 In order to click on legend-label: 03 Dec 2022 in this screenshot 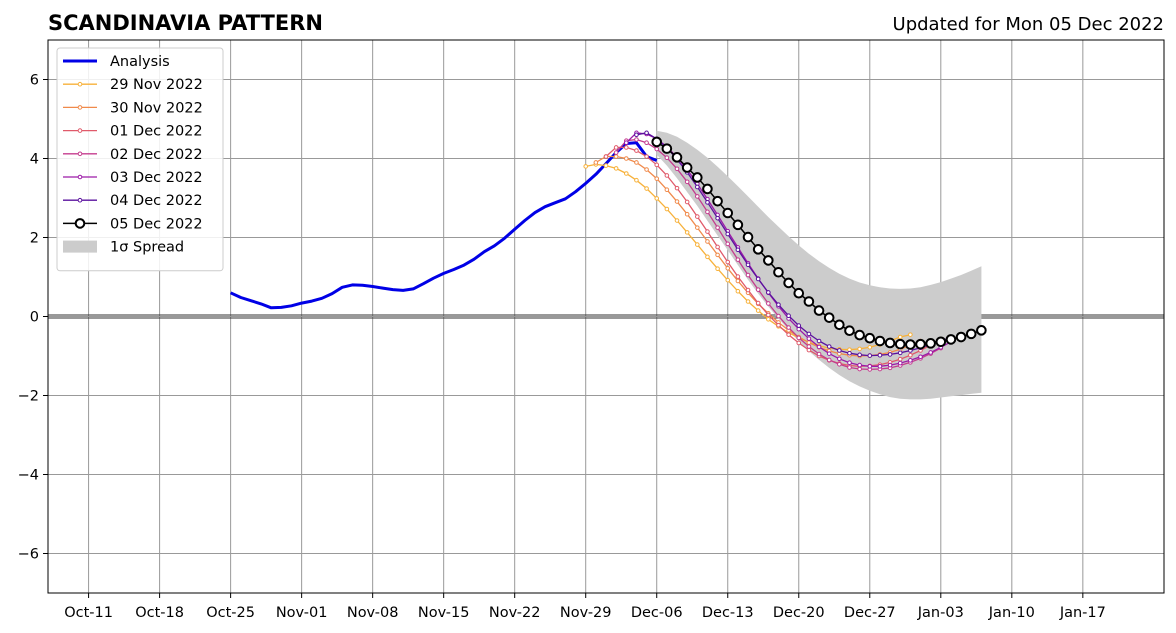, I will do `click(156, 178)`.